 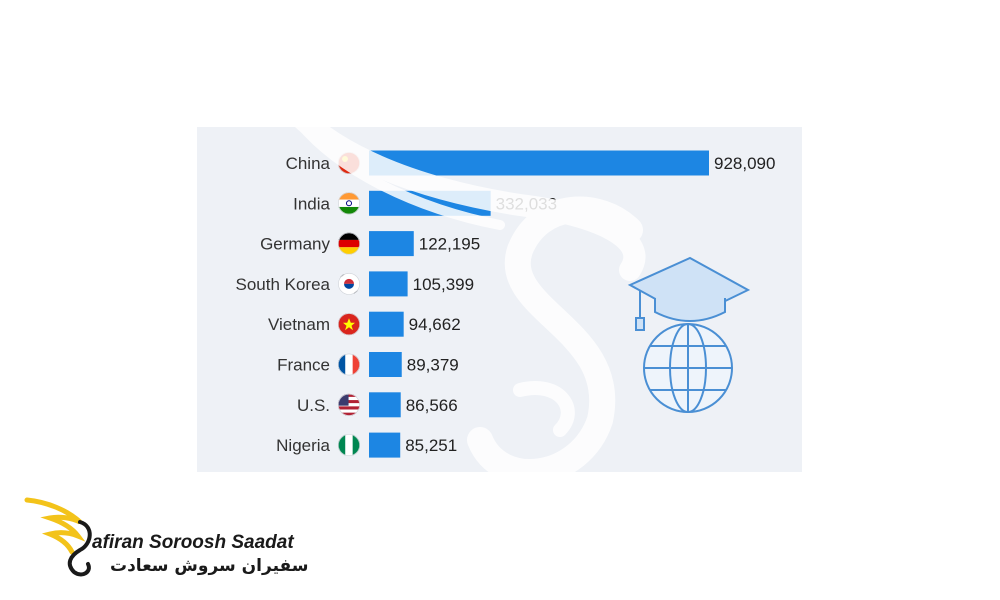 I want to click on category-label: Vietnam, so click(x=299, y=324).